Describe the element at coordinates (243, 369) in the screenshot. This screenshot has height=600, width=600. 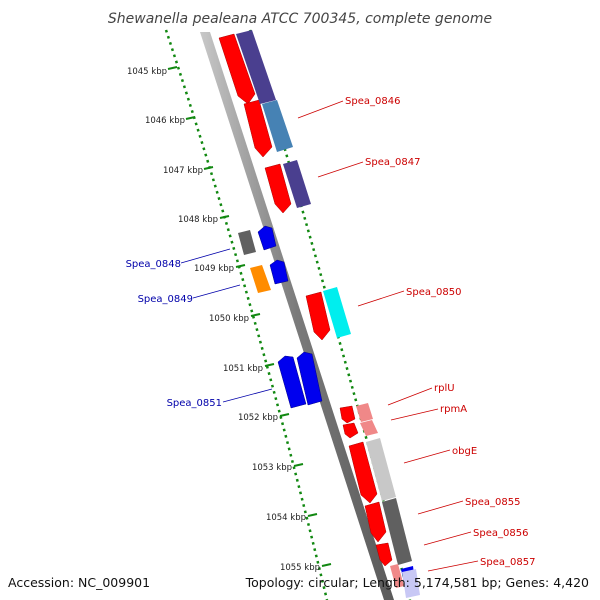
I see `tick-label: 1051 kbp` at that location.